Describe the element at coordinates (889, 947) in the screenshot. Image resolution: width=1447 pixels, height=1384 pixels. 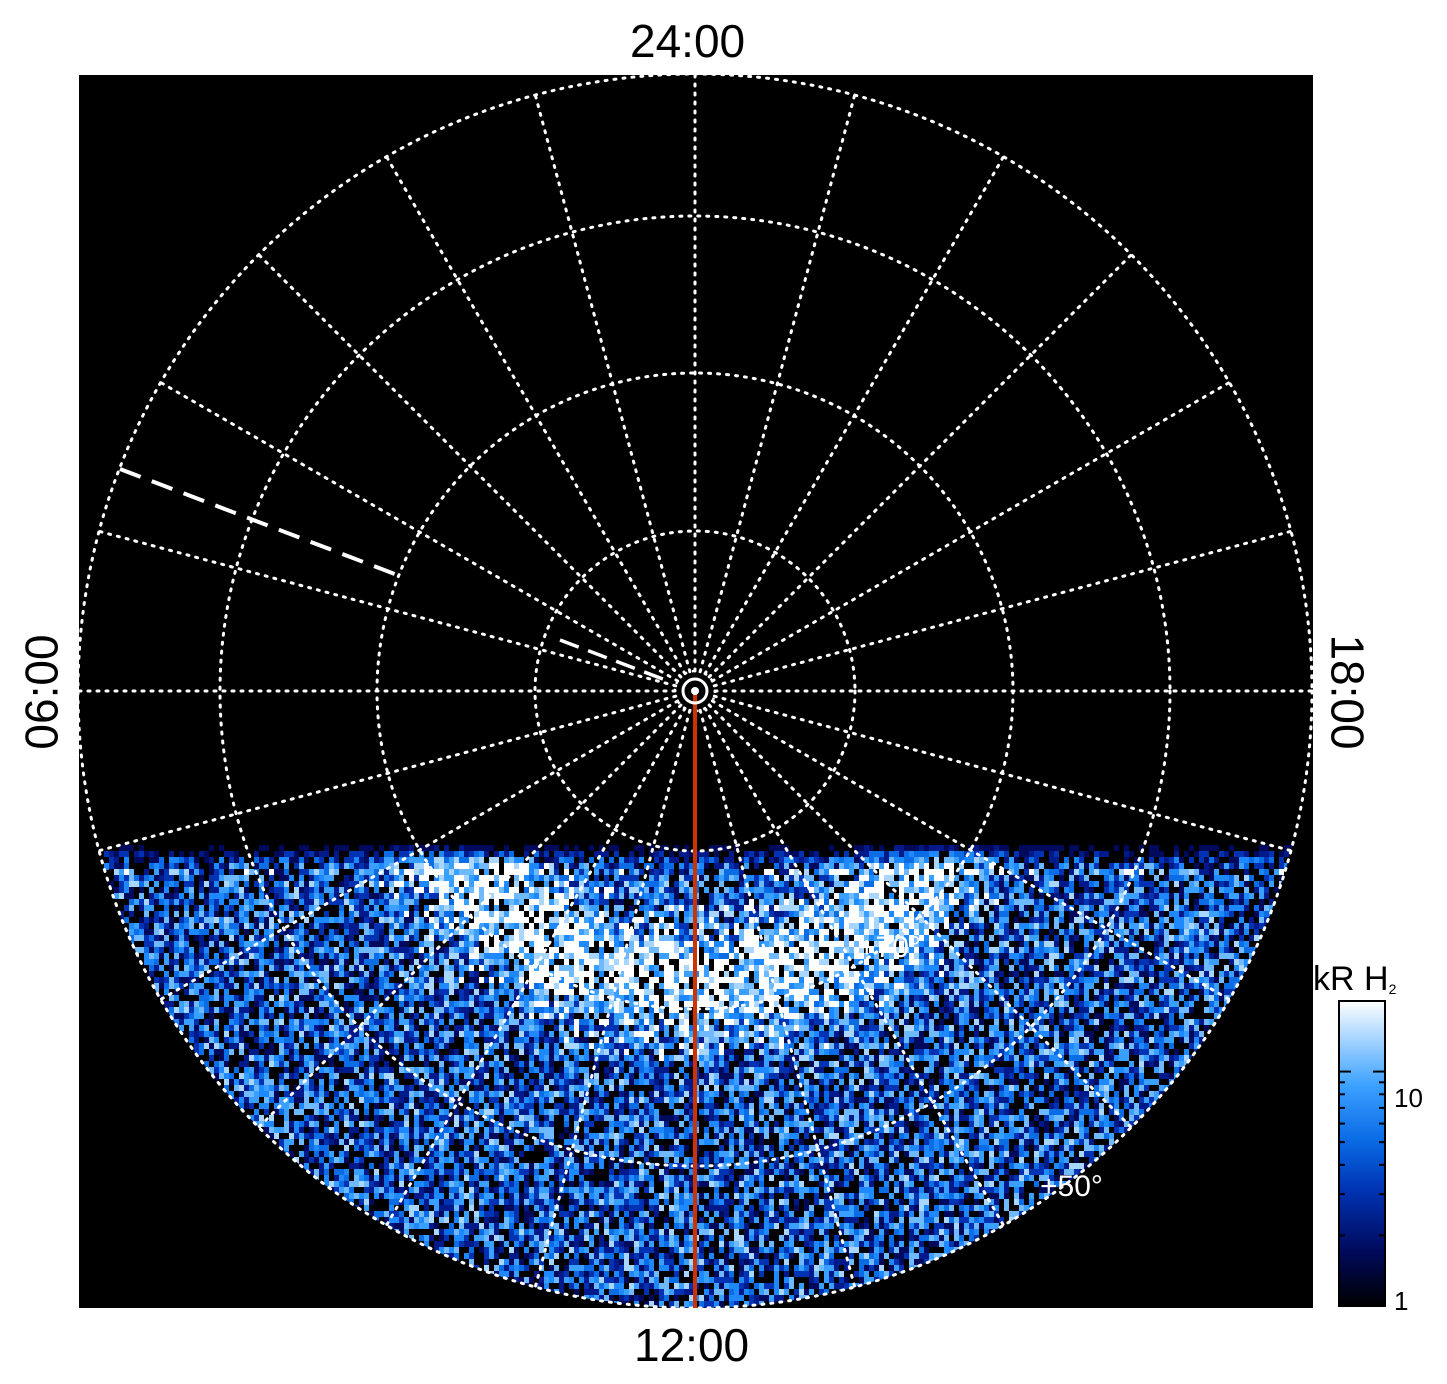
I see `latitude-label-70: +70°` at that location.